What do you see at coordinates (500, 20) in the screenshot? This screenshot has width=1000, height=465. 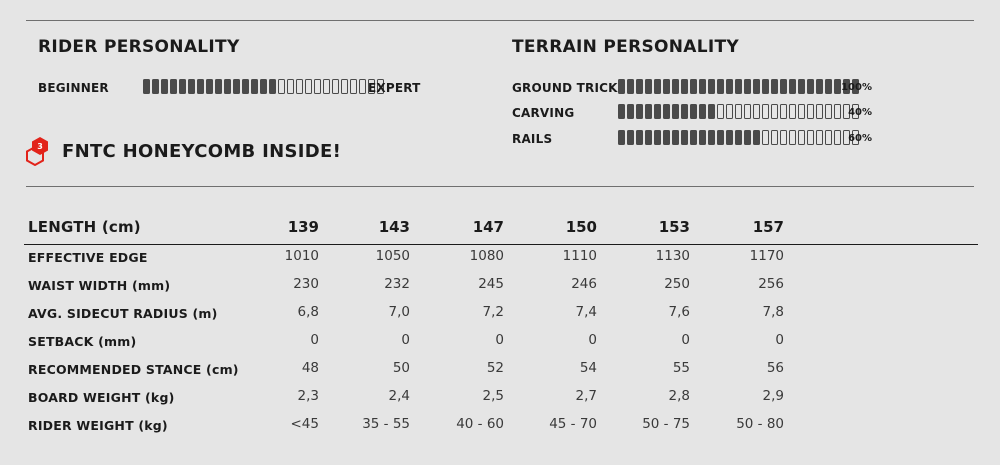 I see `top-divider` at bounding box center [500, 20].